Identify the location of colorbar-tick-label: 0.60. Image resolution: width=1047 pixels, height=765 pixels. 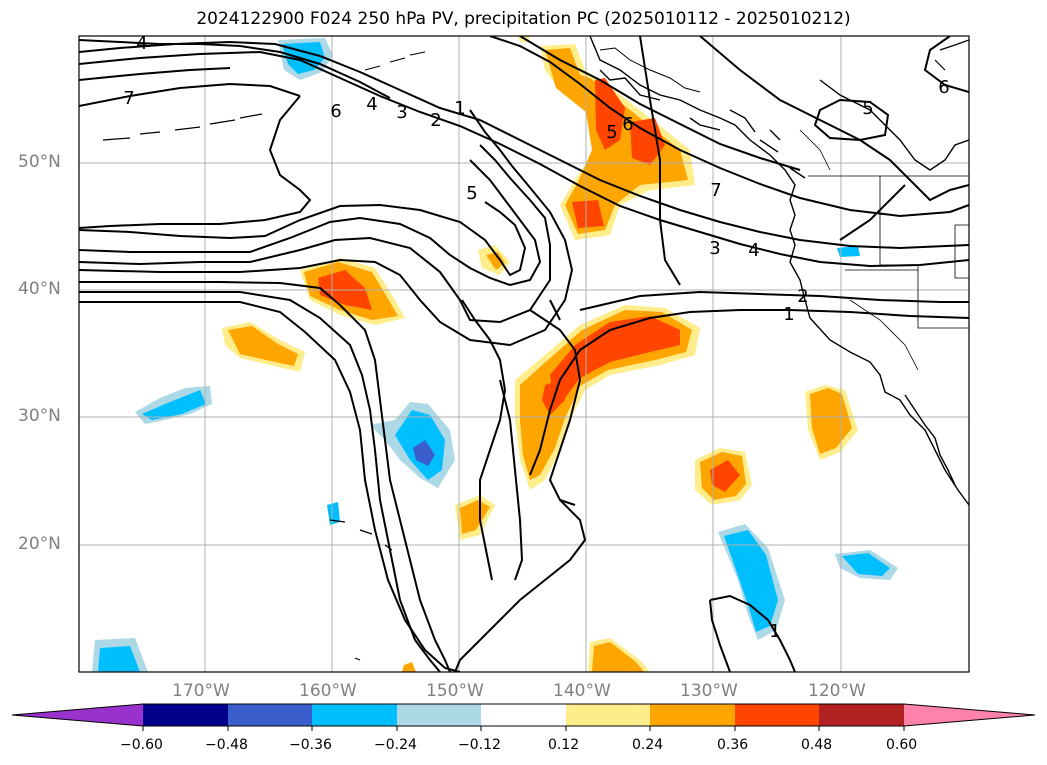
(902, 745).